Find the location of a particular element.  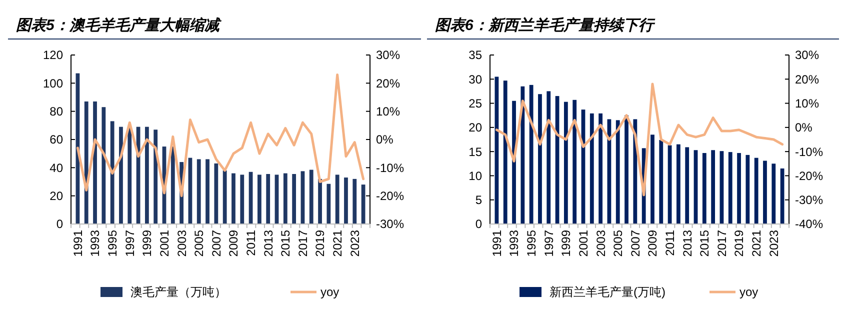

chart-title: 图表5：澳毛羊毛产量大幅缩减 is located at coordinates (119, 25).